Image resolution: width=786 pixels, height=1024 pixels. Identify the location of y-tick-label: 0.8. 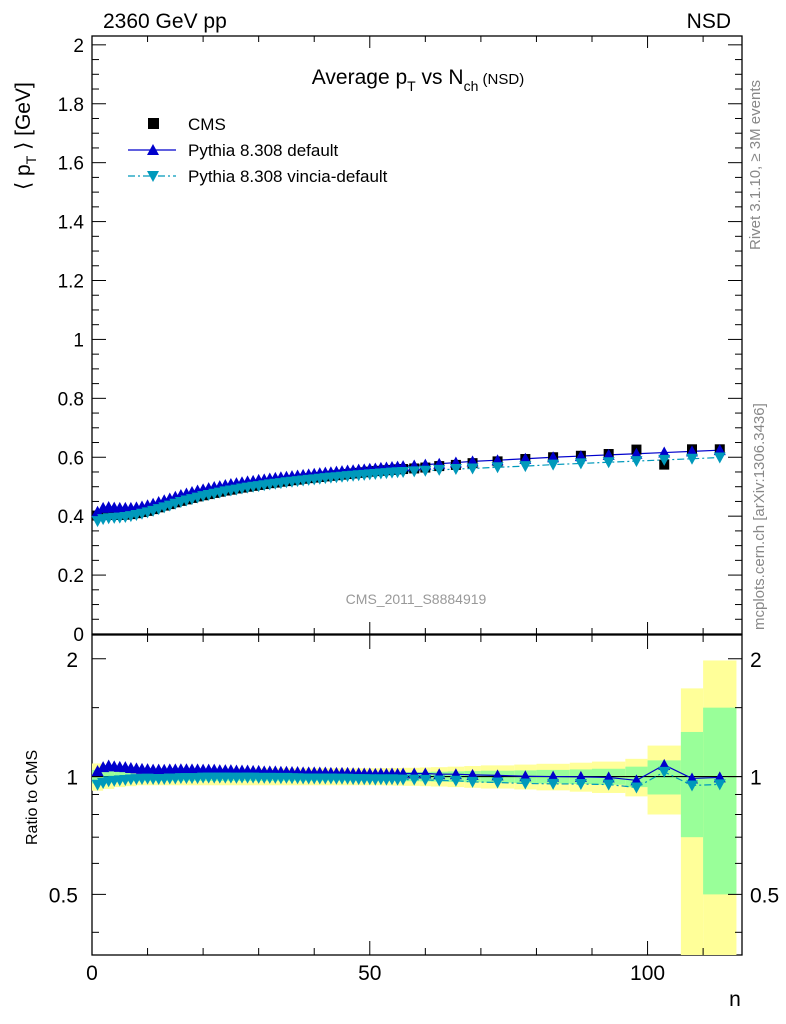
(71, 399).